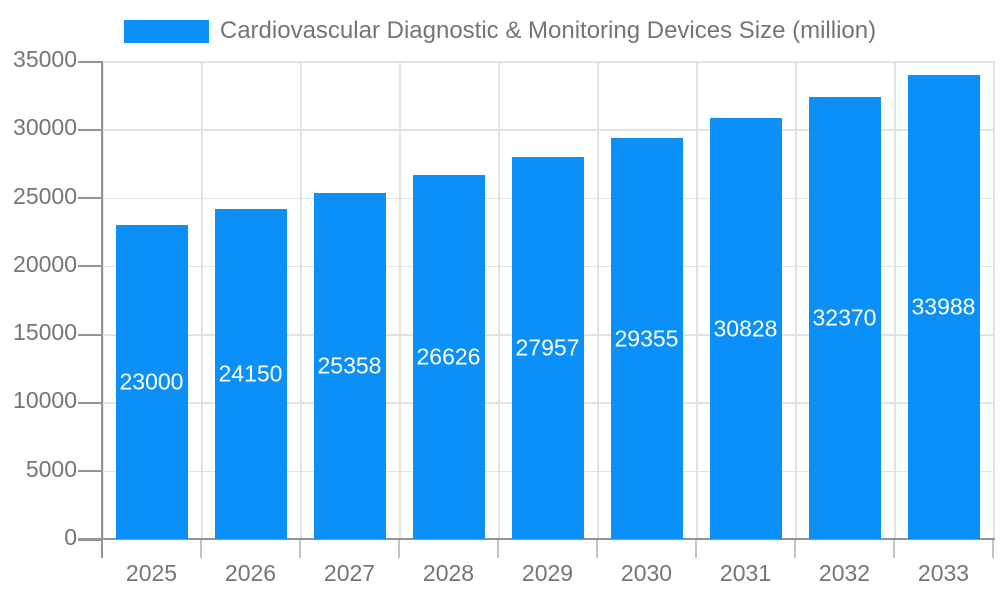 The width and height of the screenshot is (1000, 600). I want to click on legend-swatch-icon, so click(166, 31).